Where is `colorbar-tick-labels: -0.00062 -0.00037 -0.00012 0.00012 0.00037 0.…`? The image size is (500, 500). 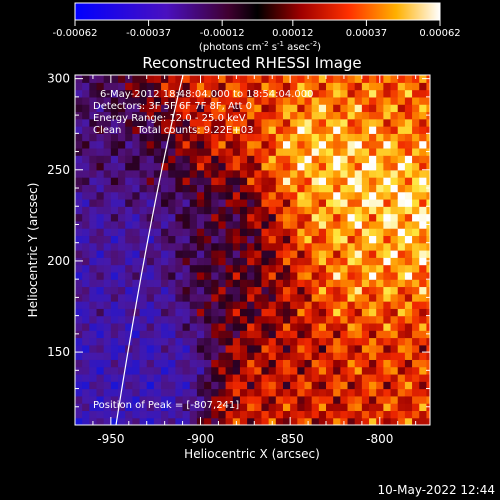
colorbar-tick-labels: -0.00062 -0.00037 -0.00012 0.00012 0.00037 0.… is located at coordinates (257, 33).